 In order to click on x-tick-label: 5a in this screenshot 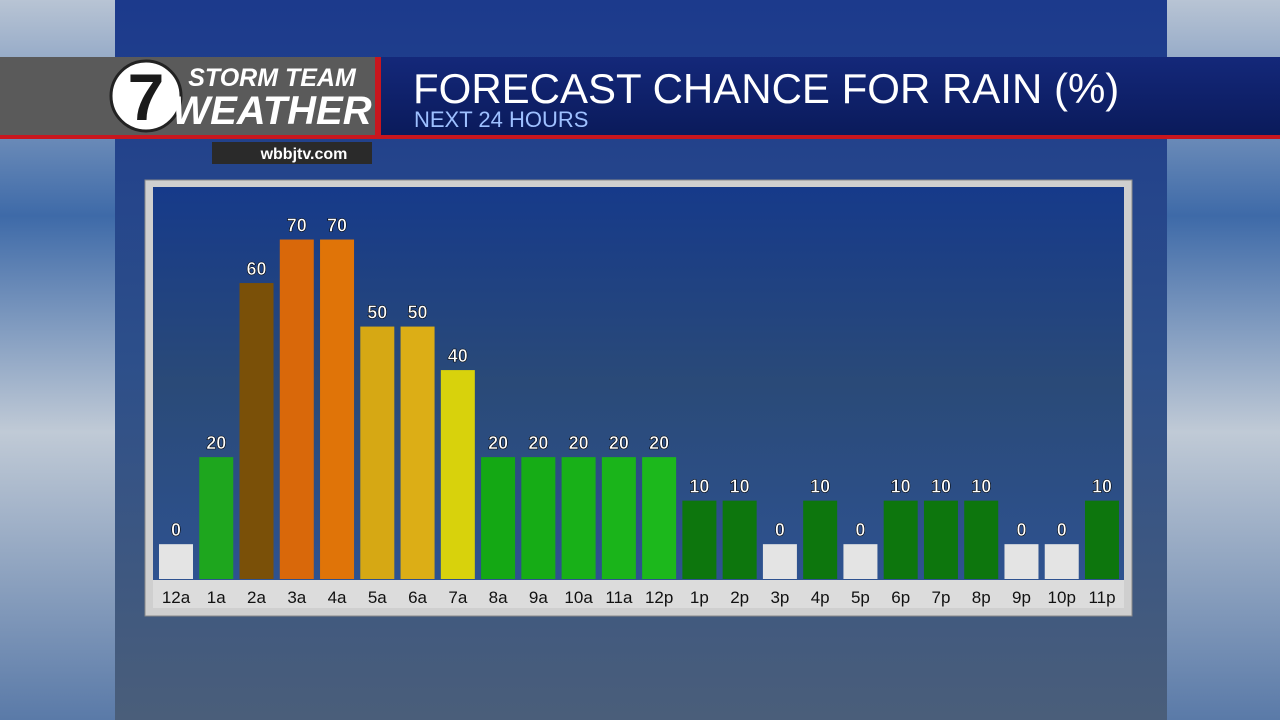, I will do `click(377, 597)`.